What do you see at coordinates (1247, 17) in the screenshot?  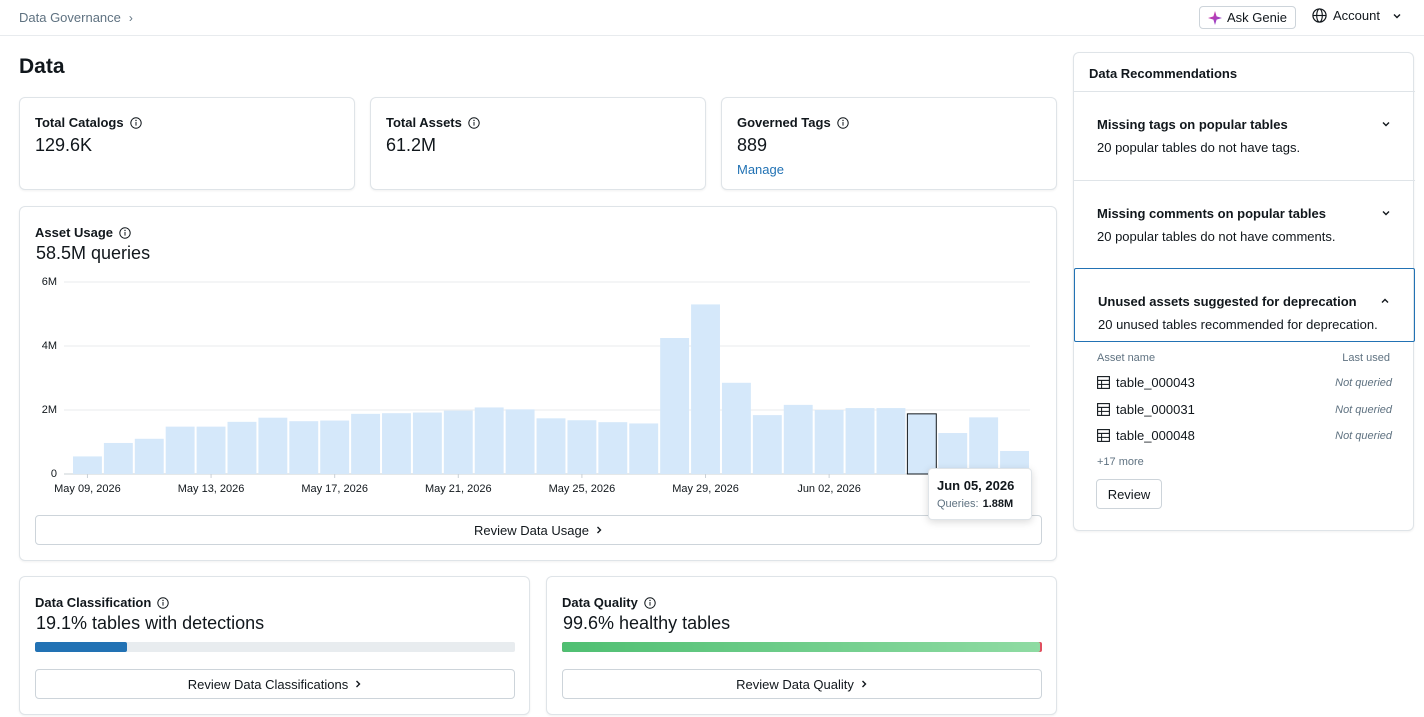 I see `ask-genie-button: Ask Genie` at bounding box center [1247, 17].